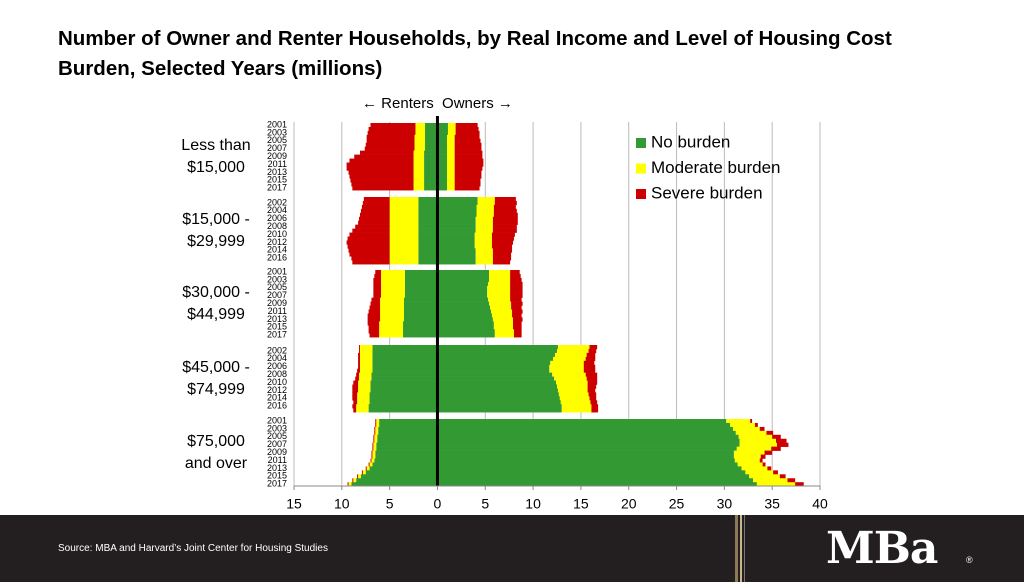 The height and width of the screenshot is (582, 1024). What do you see at coordinates (277, 460) in the screenshot?
I see `year-label: 2011` at bounding box center [277, 460].